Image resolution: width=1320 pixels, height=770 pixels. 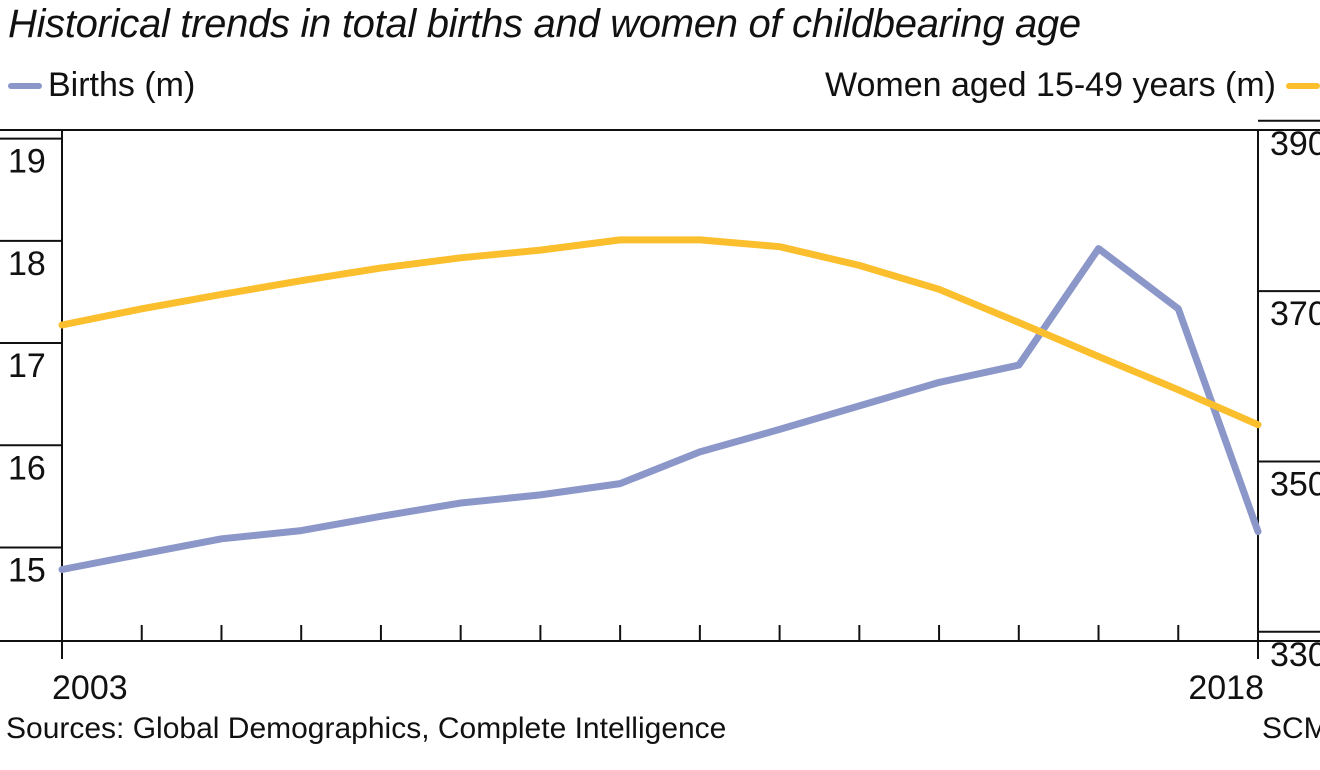 I want to click on legend-women-label: Women aged 15-49 years (m), so click(x=1050, y=85).